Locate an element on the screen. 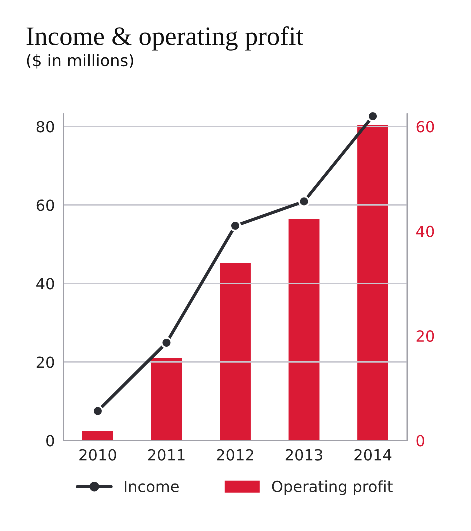 The image size is (471, 531). x-tick-label: 2014 is located at coordinates (373, 455).